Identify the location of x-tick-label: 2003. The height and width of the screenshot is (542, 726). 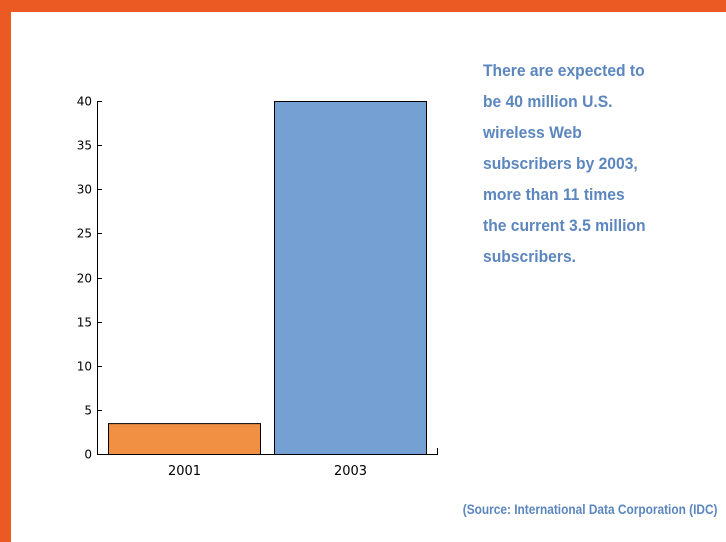
(350, 471).